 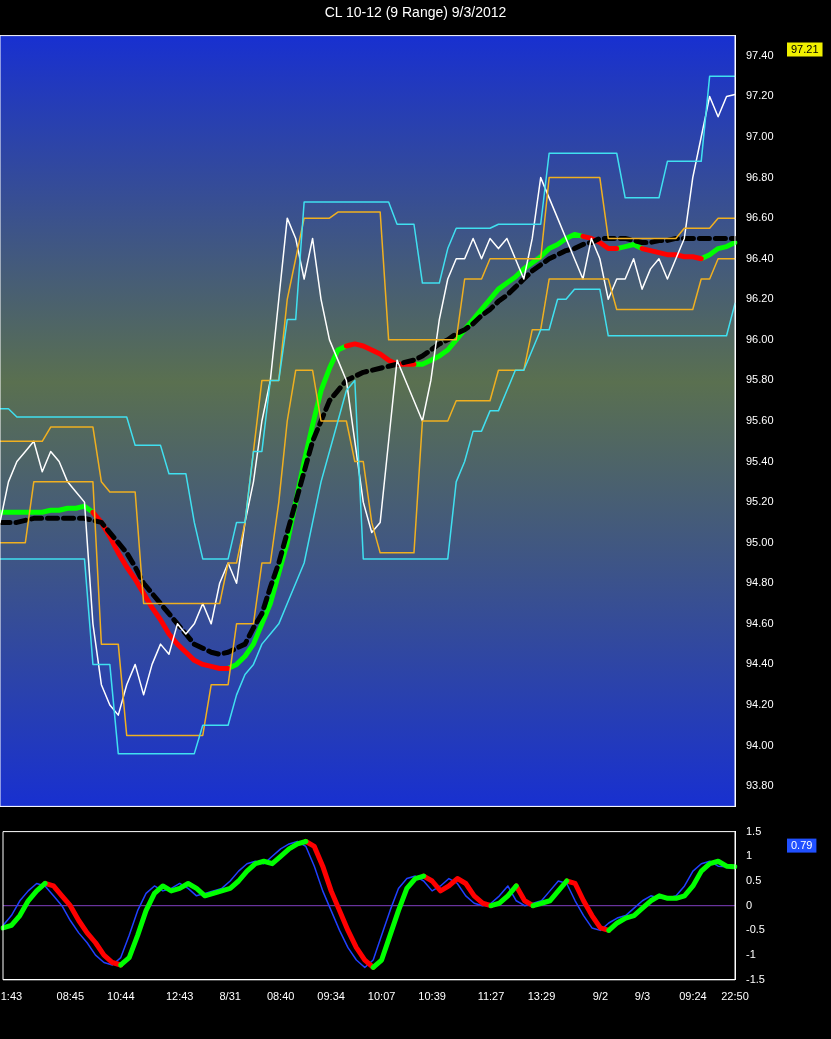 I want to click on x-tick-label: 13:29, so click(x=541, y=996).